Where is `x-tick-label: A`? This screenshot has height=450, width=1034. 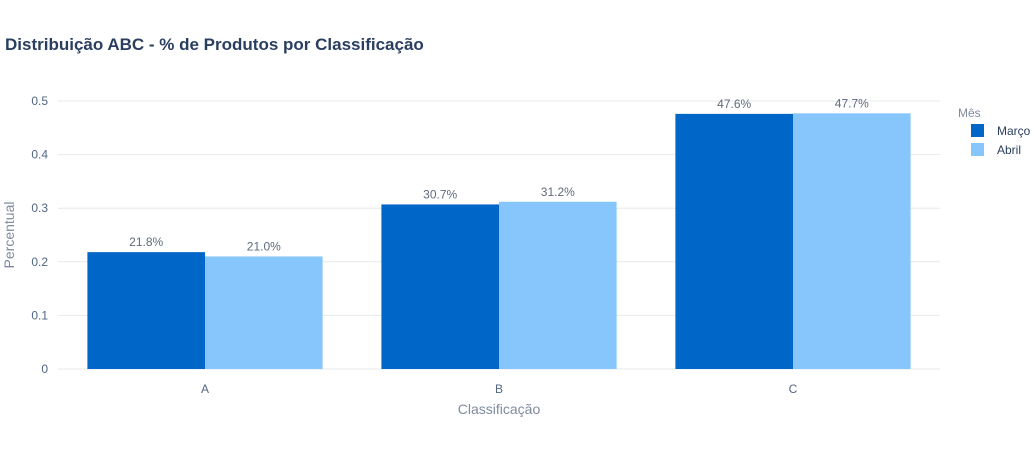
x-tick-label: A is located at coordinates (205, 389).